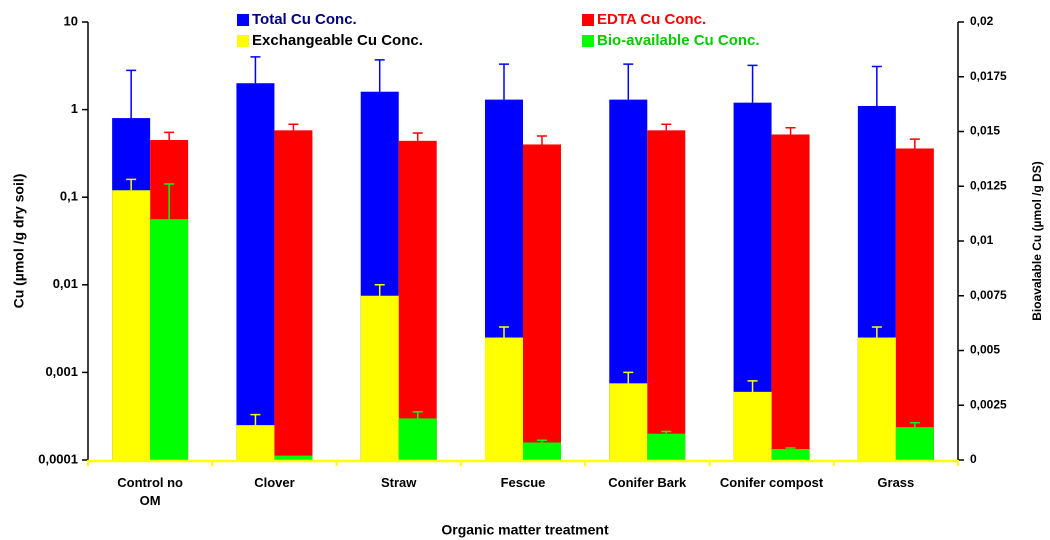 The image size is (1050, 540). Describe the element at coordinates (982, 240) in the screenshot. I see `y2-tick-label: 0,01` at that location.